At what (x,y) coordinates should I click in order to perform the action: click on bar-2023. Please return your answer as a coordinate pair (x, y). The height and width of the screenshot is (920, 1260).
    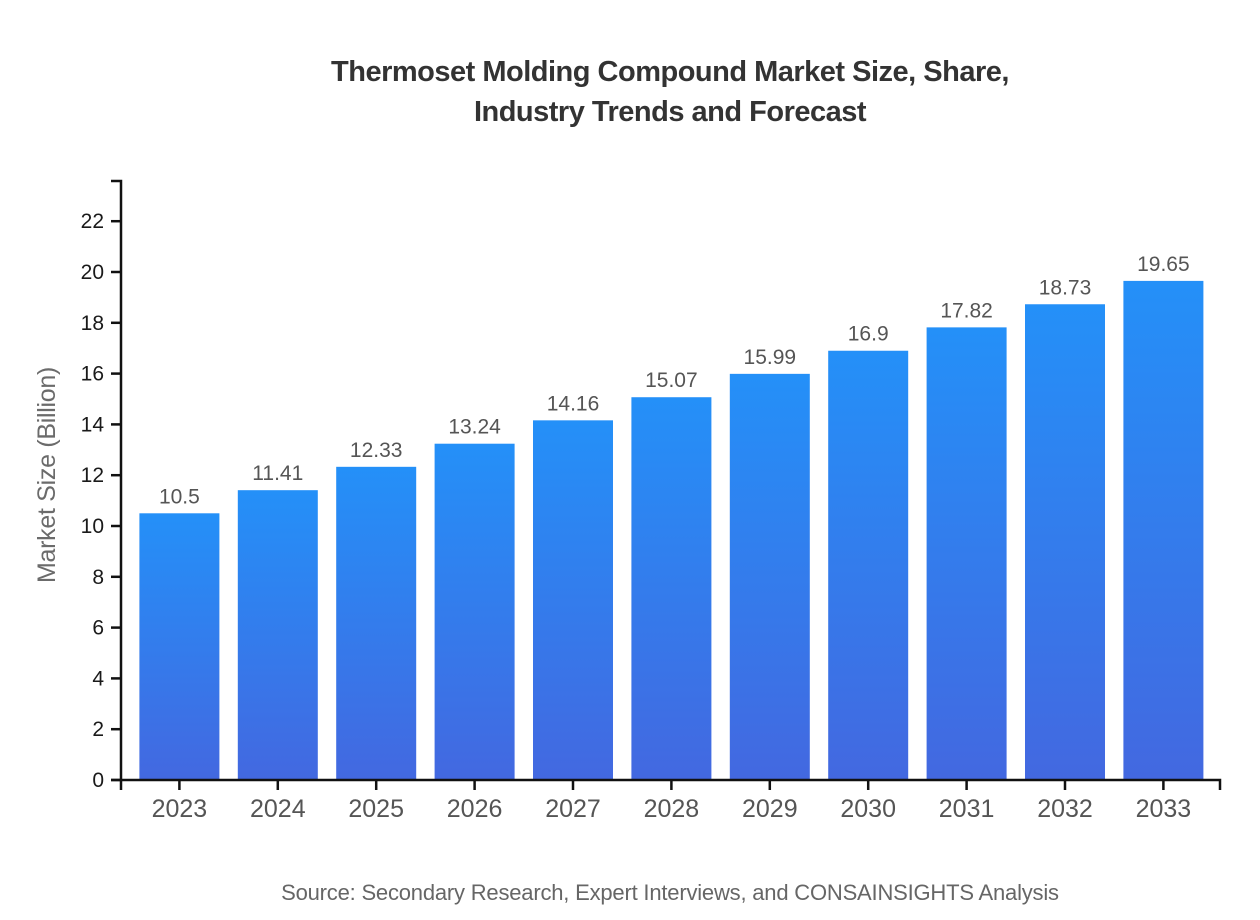
    Looking at the image, I should click on (179, 647).